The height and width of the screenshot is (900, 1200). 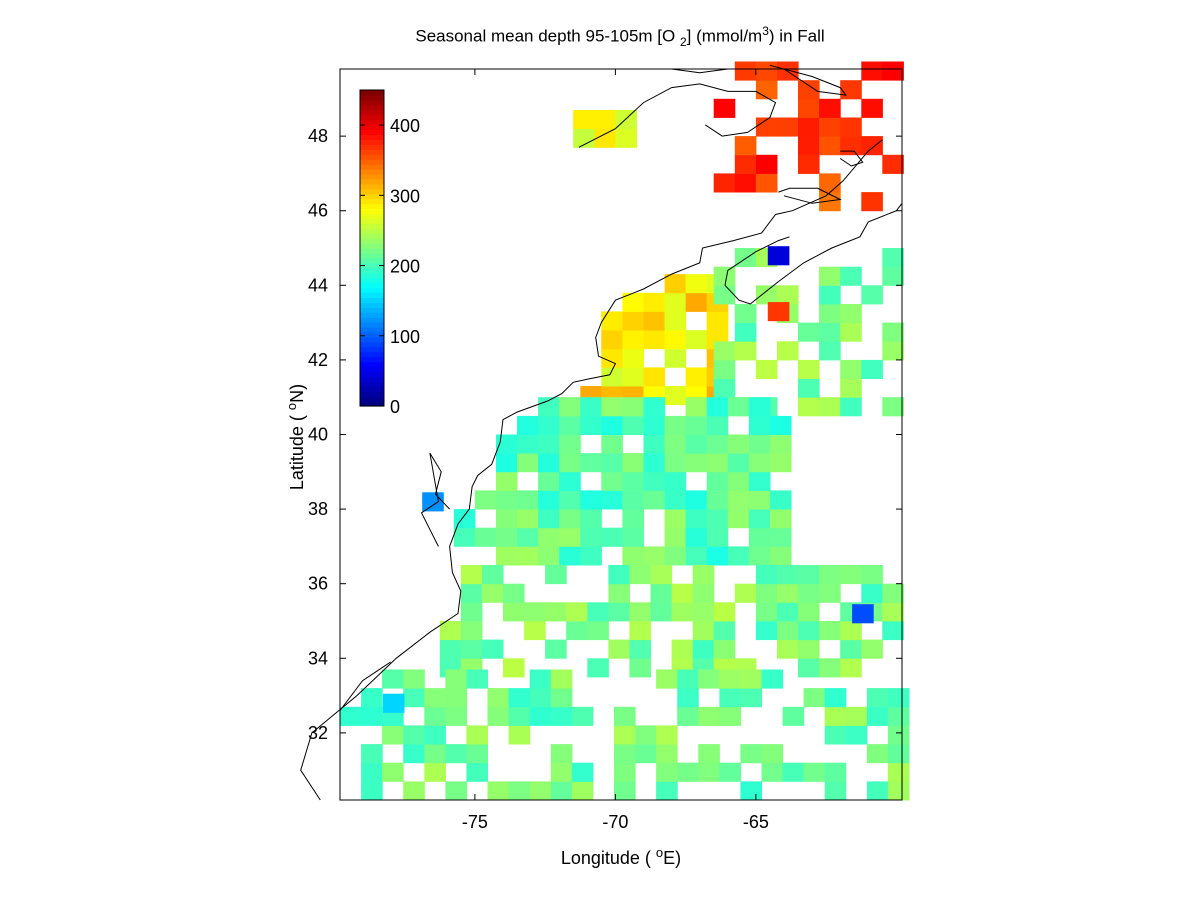 I want to click on colorbar-tick-label: 100, so click(x=405, y=337).